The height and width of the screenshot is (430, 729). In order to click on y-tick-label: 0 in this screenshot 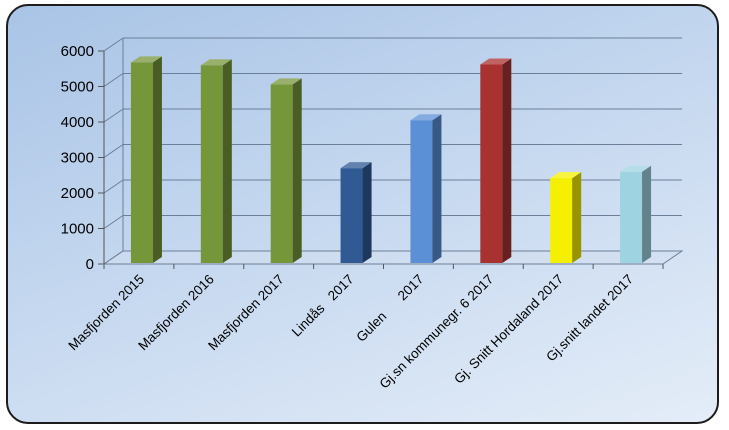, I will do `click(90, 264)`.